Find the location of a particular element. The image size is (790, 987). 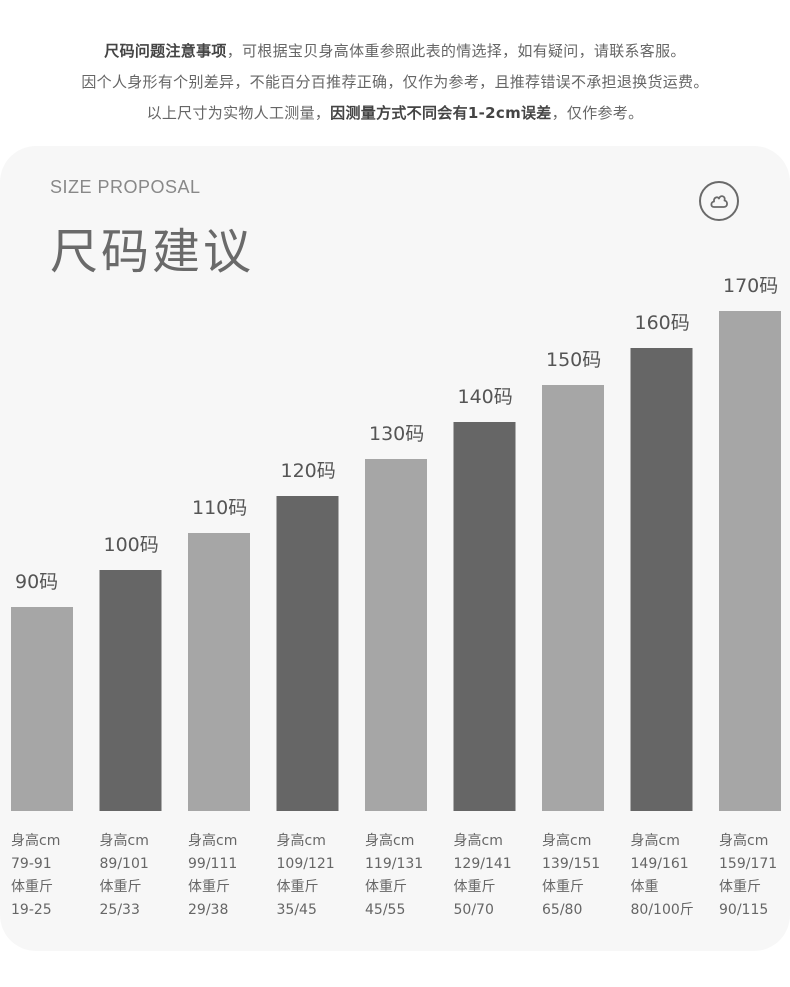

height-range: 139/151 is located at coordinates (571, 864).